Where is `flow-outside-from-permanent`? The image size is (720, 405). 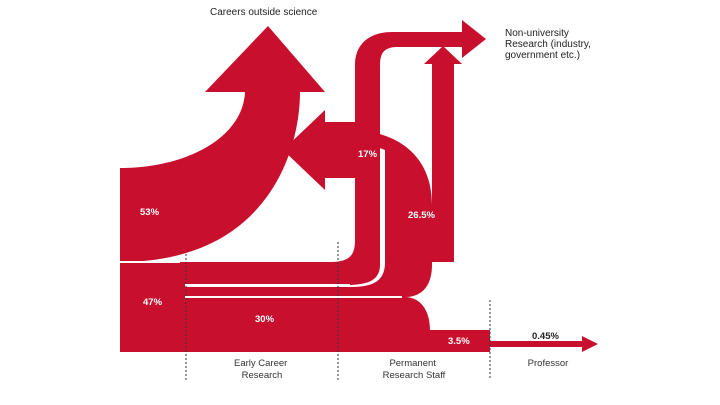 flow-outside-from-permanent is located at coordinates (319, 150).